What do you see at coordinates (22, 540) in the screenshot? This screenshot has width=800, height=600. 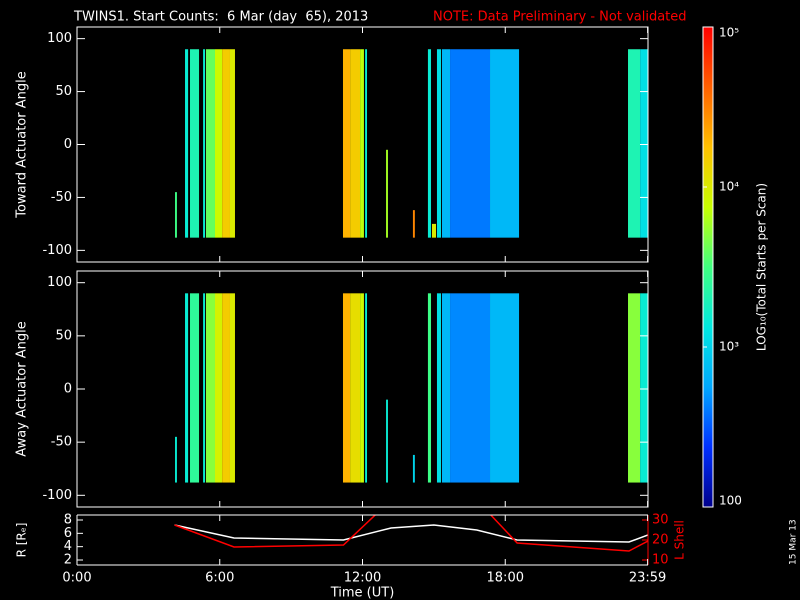 I see `y-axis-label: R [Rₑ]` at bounding box center [22, 540].